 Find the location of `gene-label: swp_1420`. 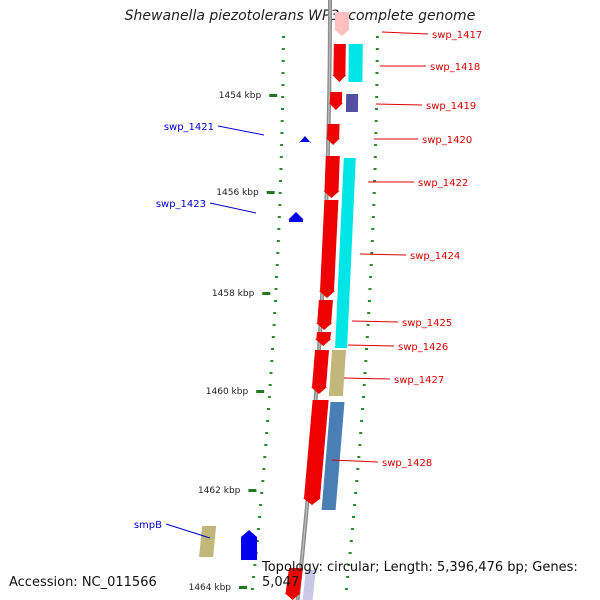

gene-label: swp_1420 is located at coordinates (447, 140).